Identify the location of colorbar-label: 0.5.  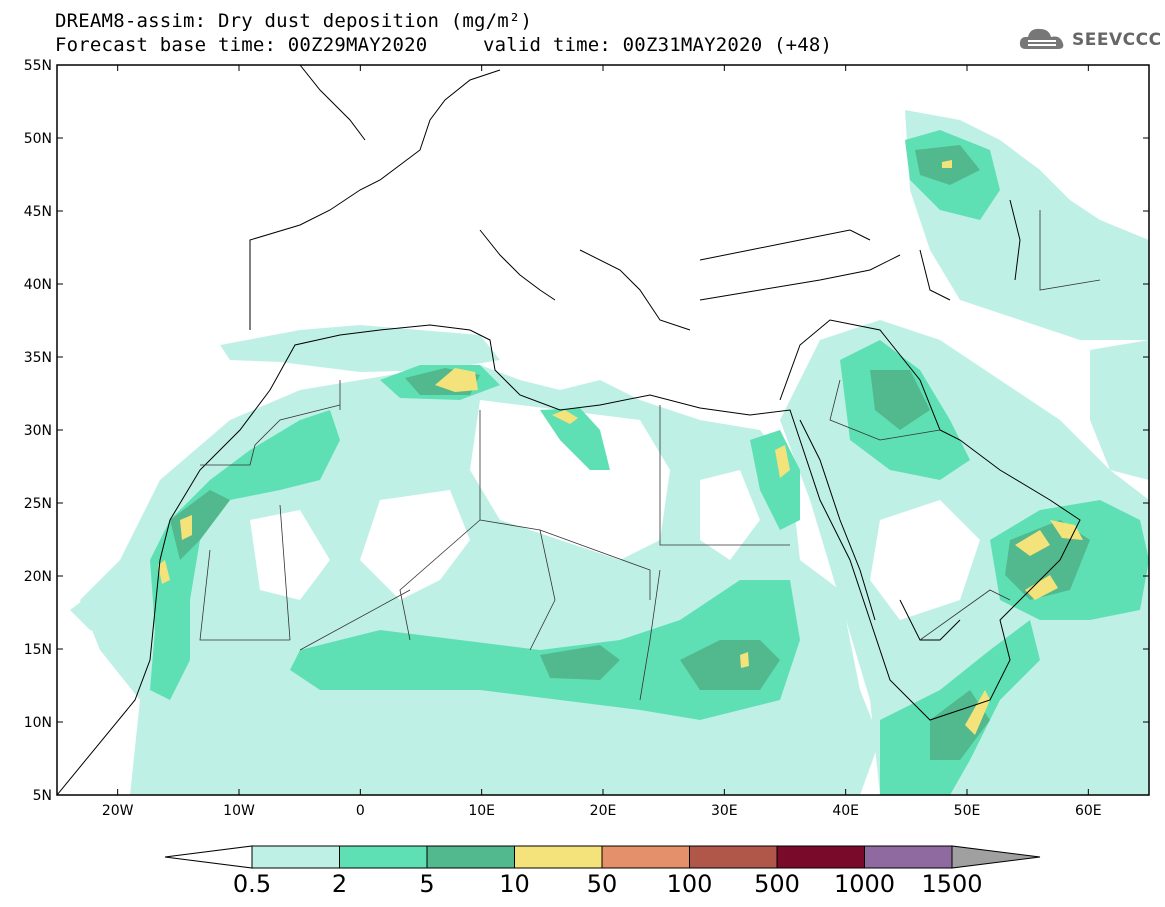
(252, 884).